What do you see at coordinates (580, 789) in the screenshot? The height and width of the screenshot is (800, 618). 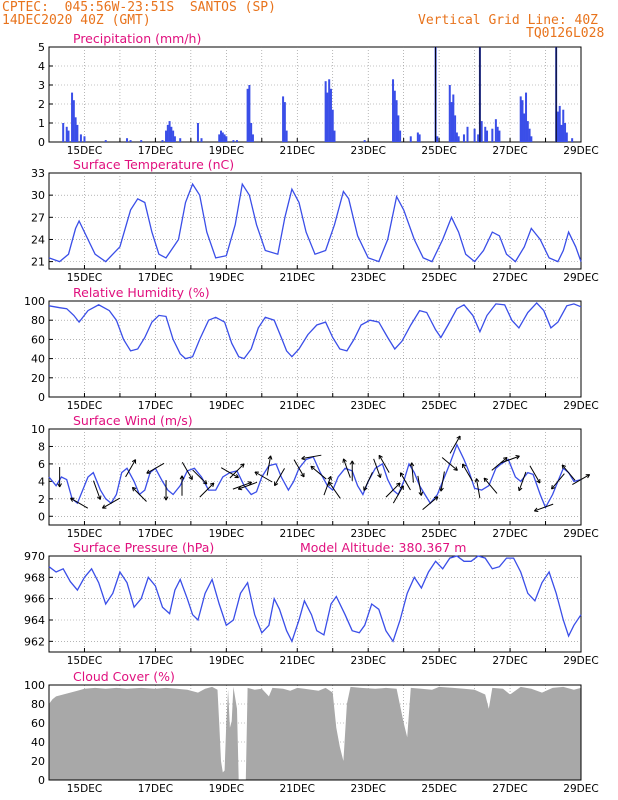 I see `cloud-xtick-label: 29DEC` at bounding box center [580, 789].